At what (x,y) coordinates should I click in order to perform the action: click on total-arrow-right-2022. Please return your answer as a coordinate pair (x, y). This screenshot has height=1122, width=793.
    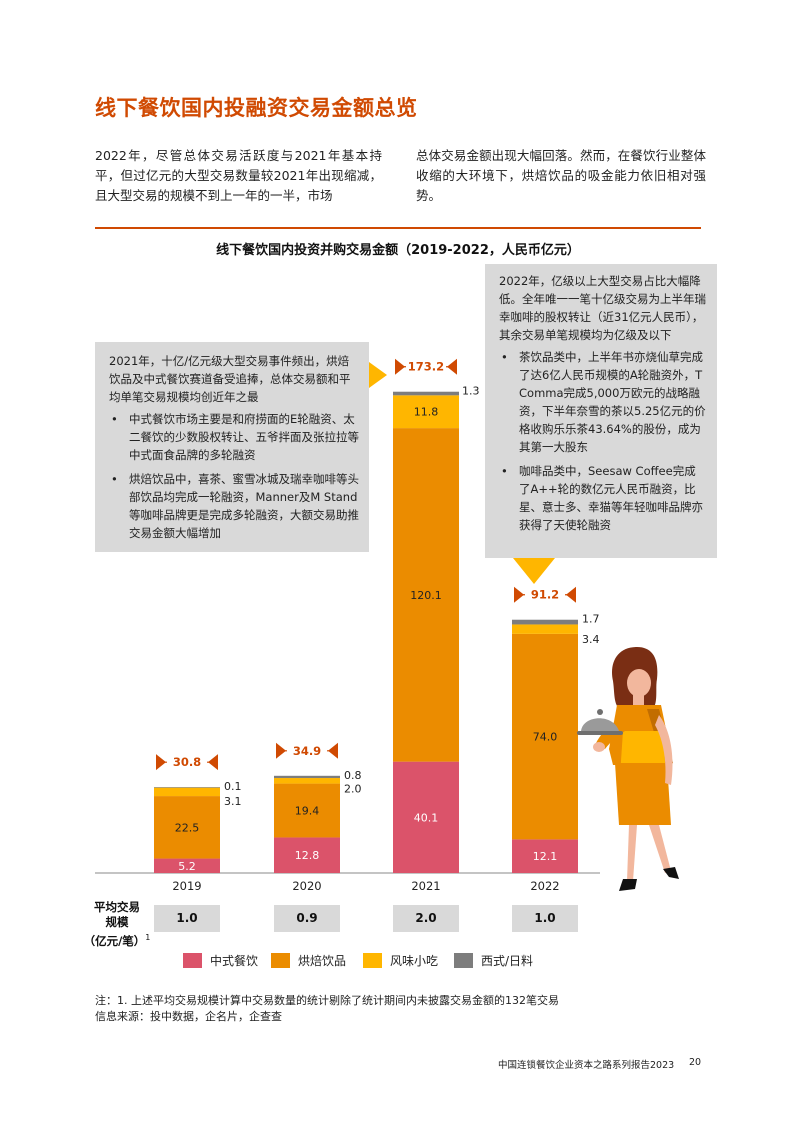
    Looking at the image, I should click on (571, 594).